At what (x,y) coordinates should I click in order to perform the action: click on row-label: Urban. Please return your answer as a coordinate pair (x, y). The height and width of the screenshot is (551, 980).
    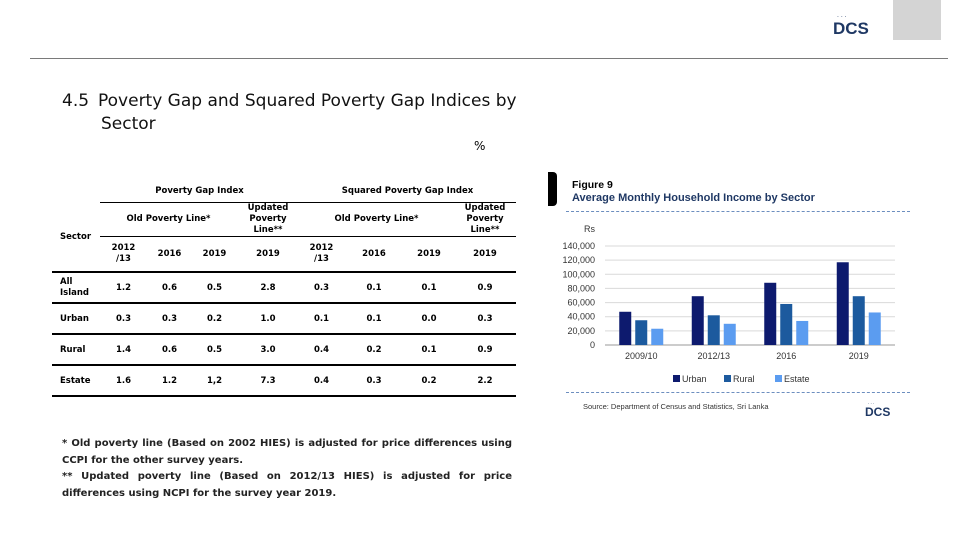
    Looking at the image, I should click on (76, 319).